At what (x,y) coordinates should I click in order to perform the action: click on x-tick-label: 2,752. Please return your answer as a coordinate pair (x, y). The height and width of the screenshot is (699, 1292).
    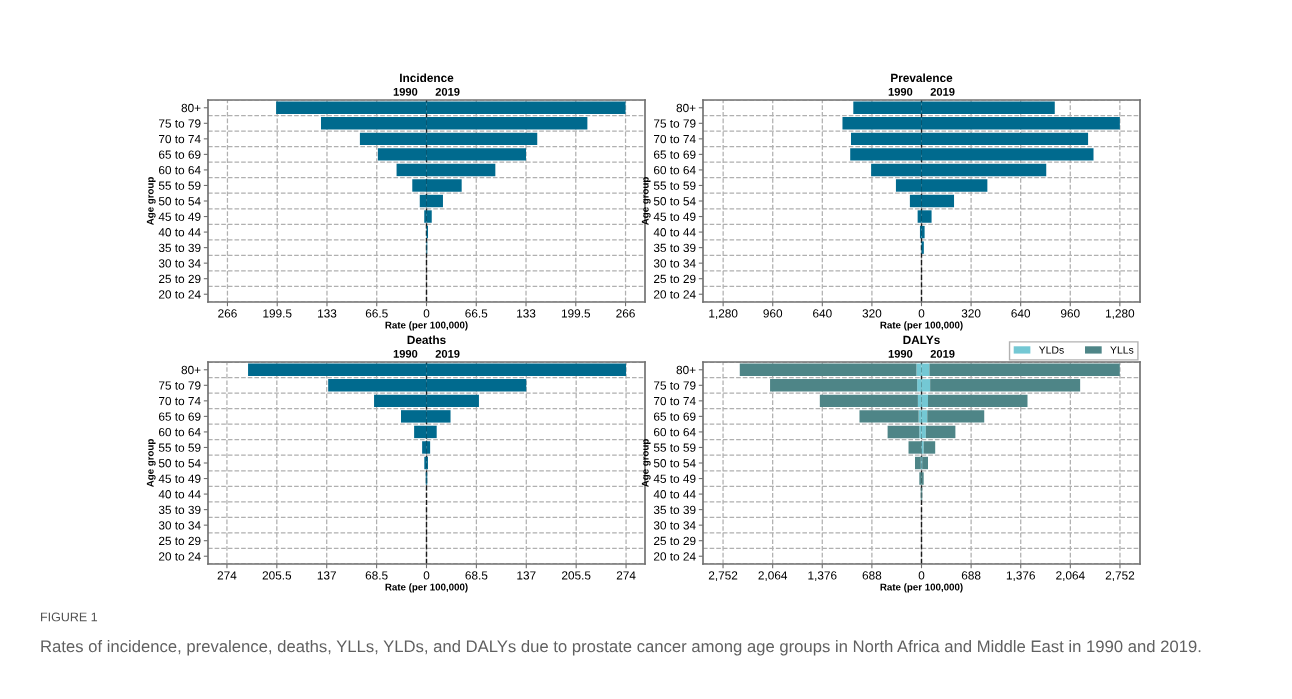
    Looking at the image, I should click on (723, 576).